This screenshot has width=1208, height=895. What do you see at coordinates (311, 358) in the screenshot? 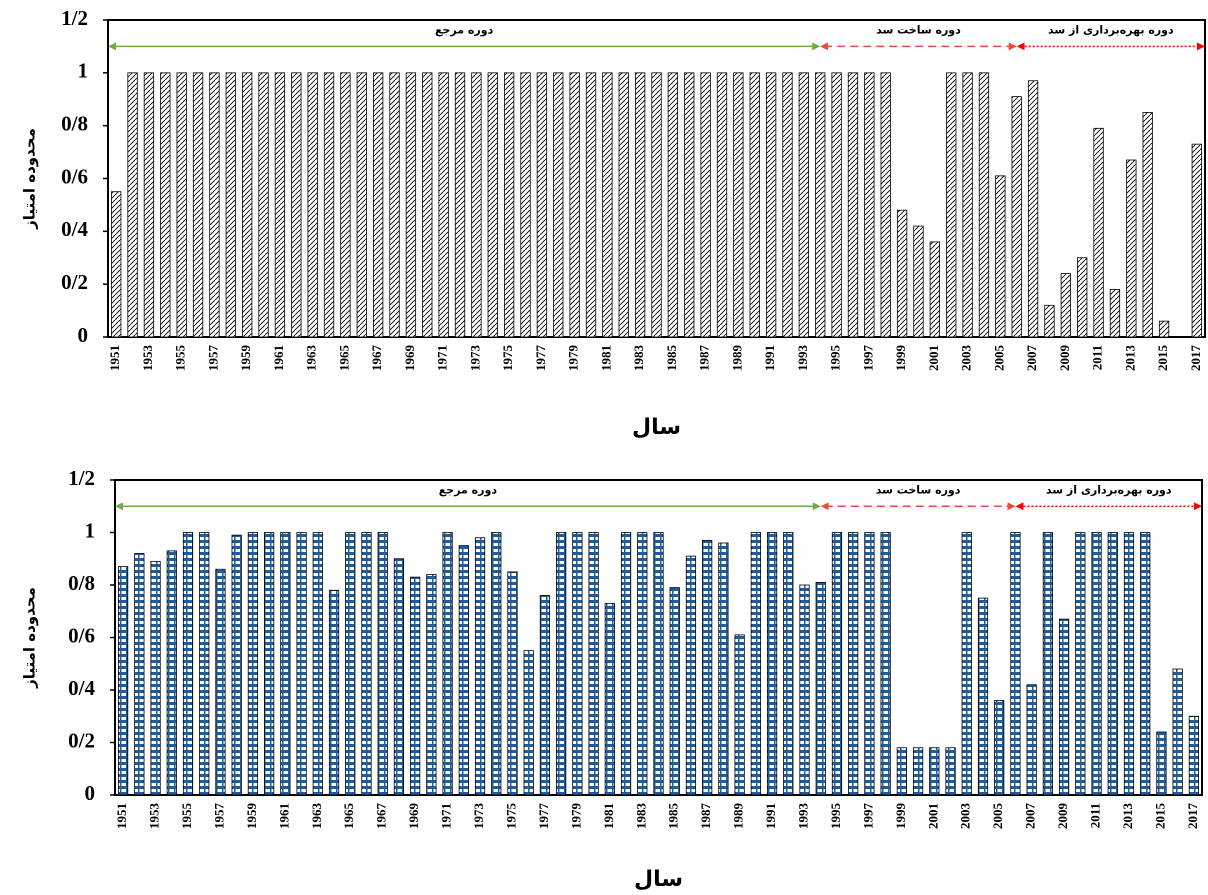
I see `x-tick-label: 1963` at bounding box center [311, 358].